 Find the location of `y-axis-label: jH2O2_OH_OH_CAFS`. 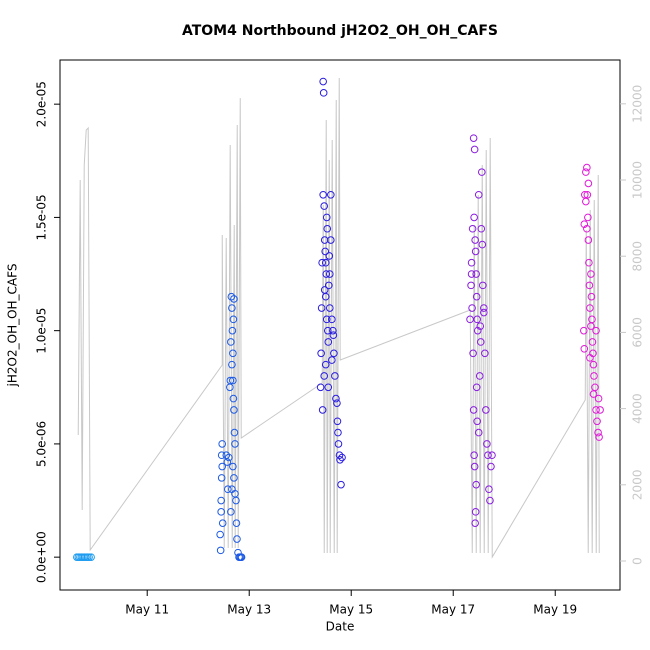

y-axis-label: jH2O2_OH_OH_CAFS is located at coordinates (13, 326).